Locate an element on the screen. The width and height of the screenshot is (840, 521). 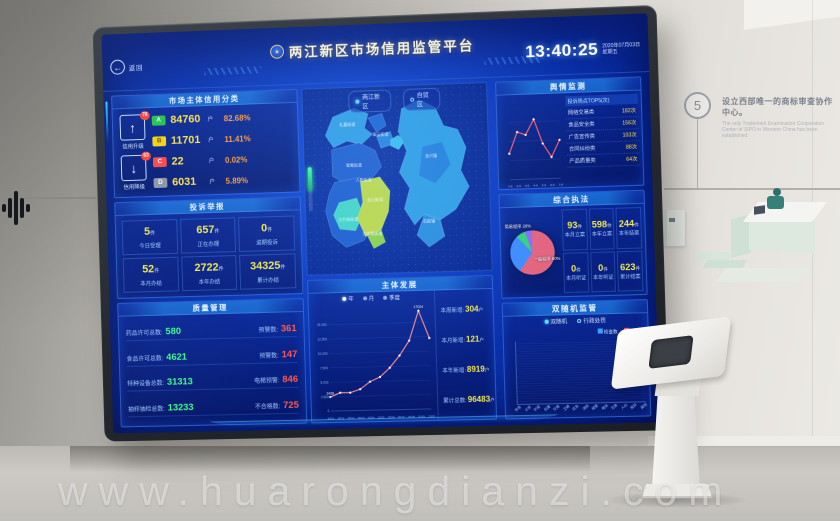
stat-label: 累计结案 is located at coordinates (630, 277).